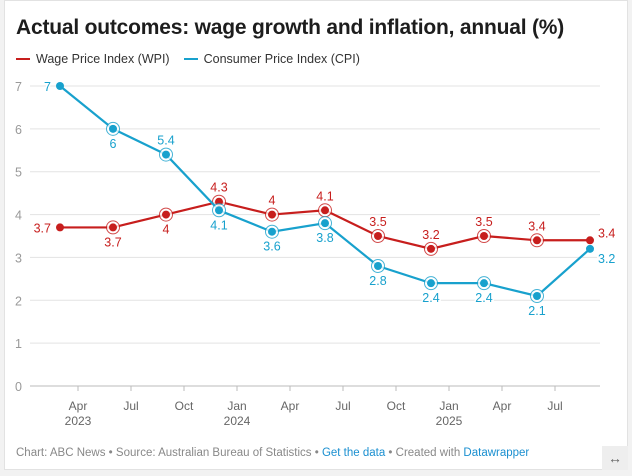 This screenshot has height=476, width=632. I want to click on datawrapper-link: Datawrapper, so click(496, 453).